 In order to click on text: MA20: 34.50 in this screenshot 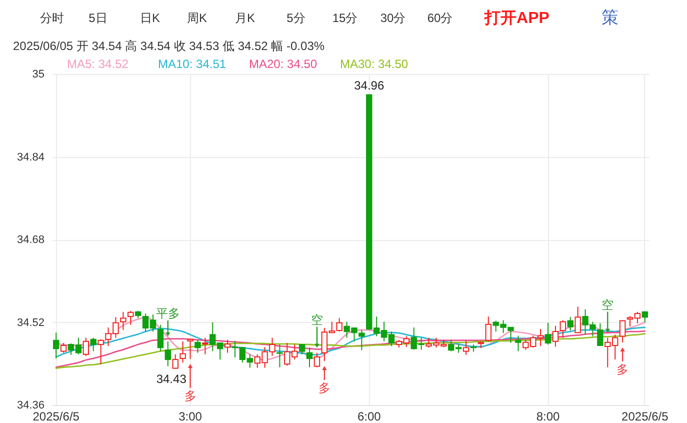, I will do `click(283, 64)`.